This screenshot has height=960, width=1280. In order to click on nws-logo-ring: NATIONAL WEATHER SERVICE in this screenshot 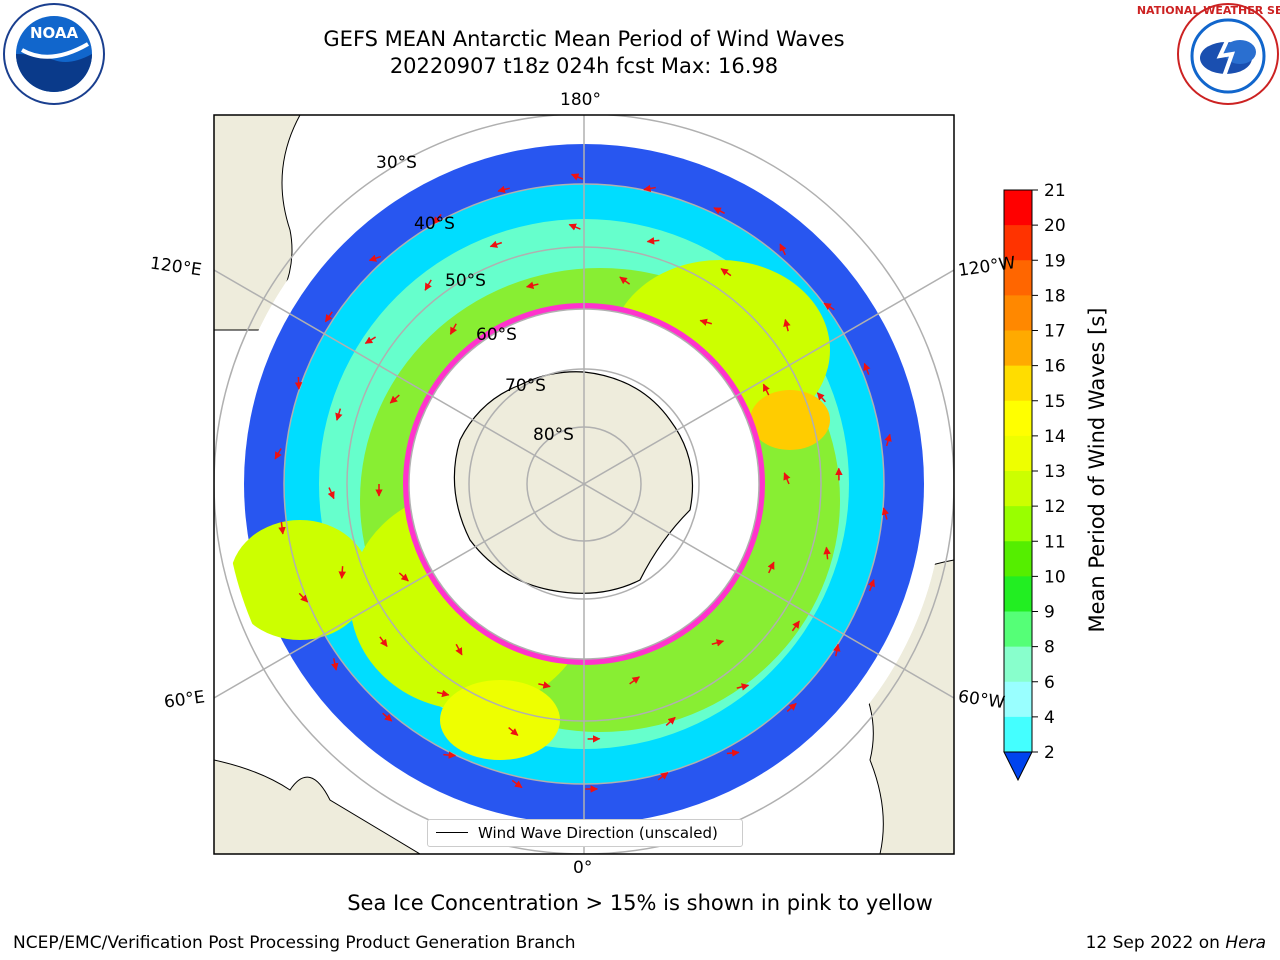, I will do `click(1208, 10)`.